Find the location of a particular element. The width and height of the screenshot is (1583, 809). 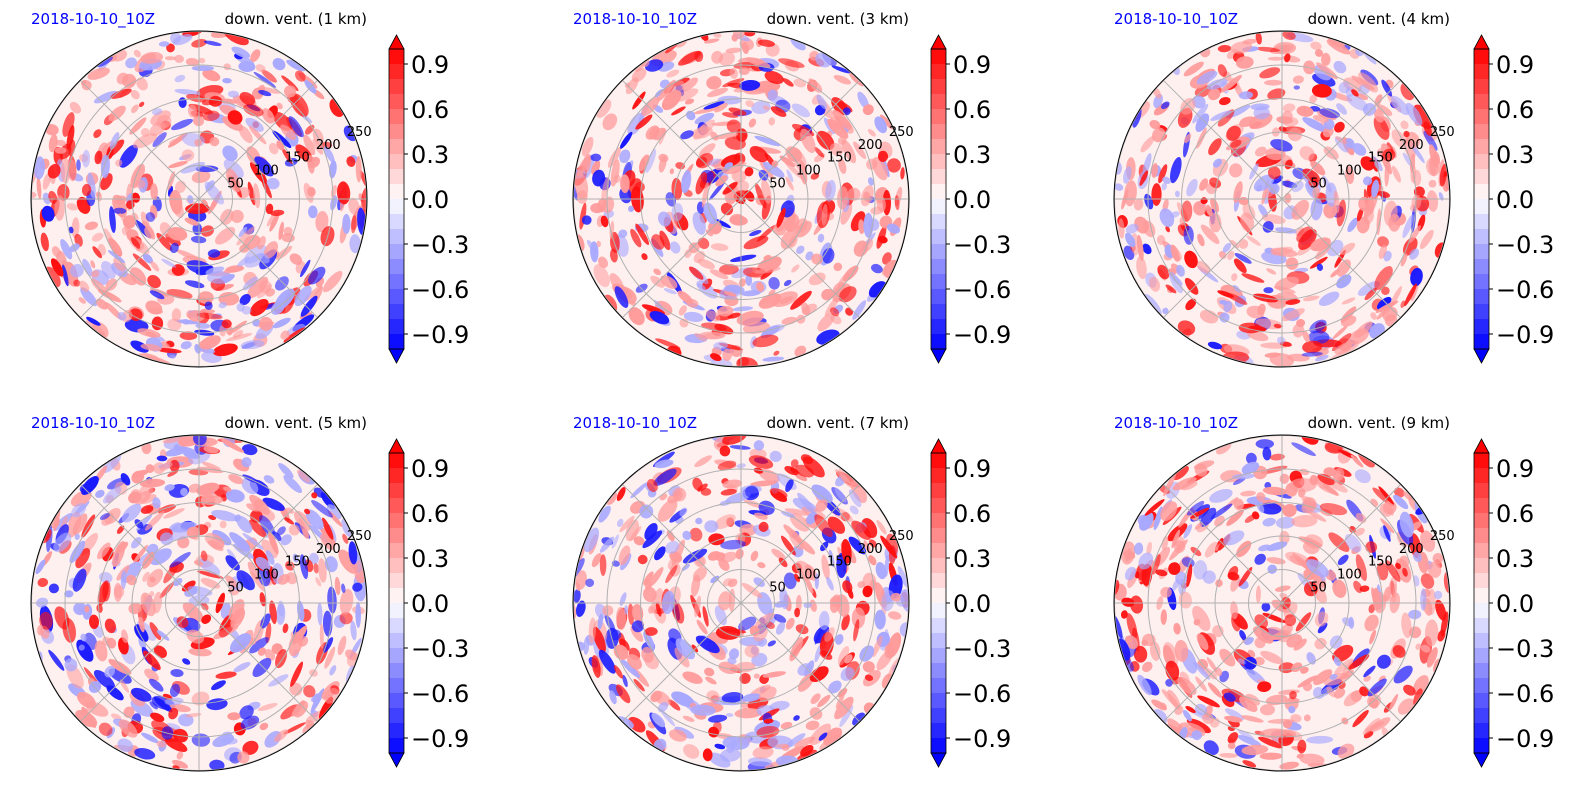

grid-spoke is located at coordinates (1222, 662).